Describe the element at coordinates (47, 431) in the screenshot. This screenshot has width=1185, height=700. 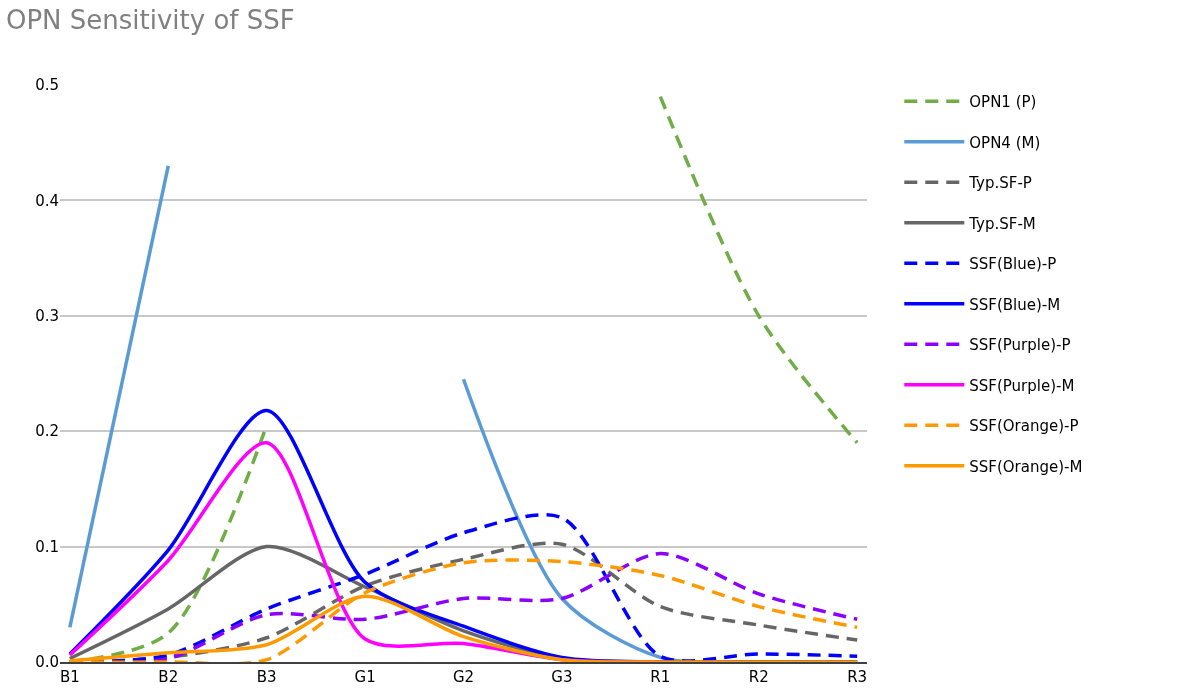
I see `y-tick-label: 0.2` at that location.